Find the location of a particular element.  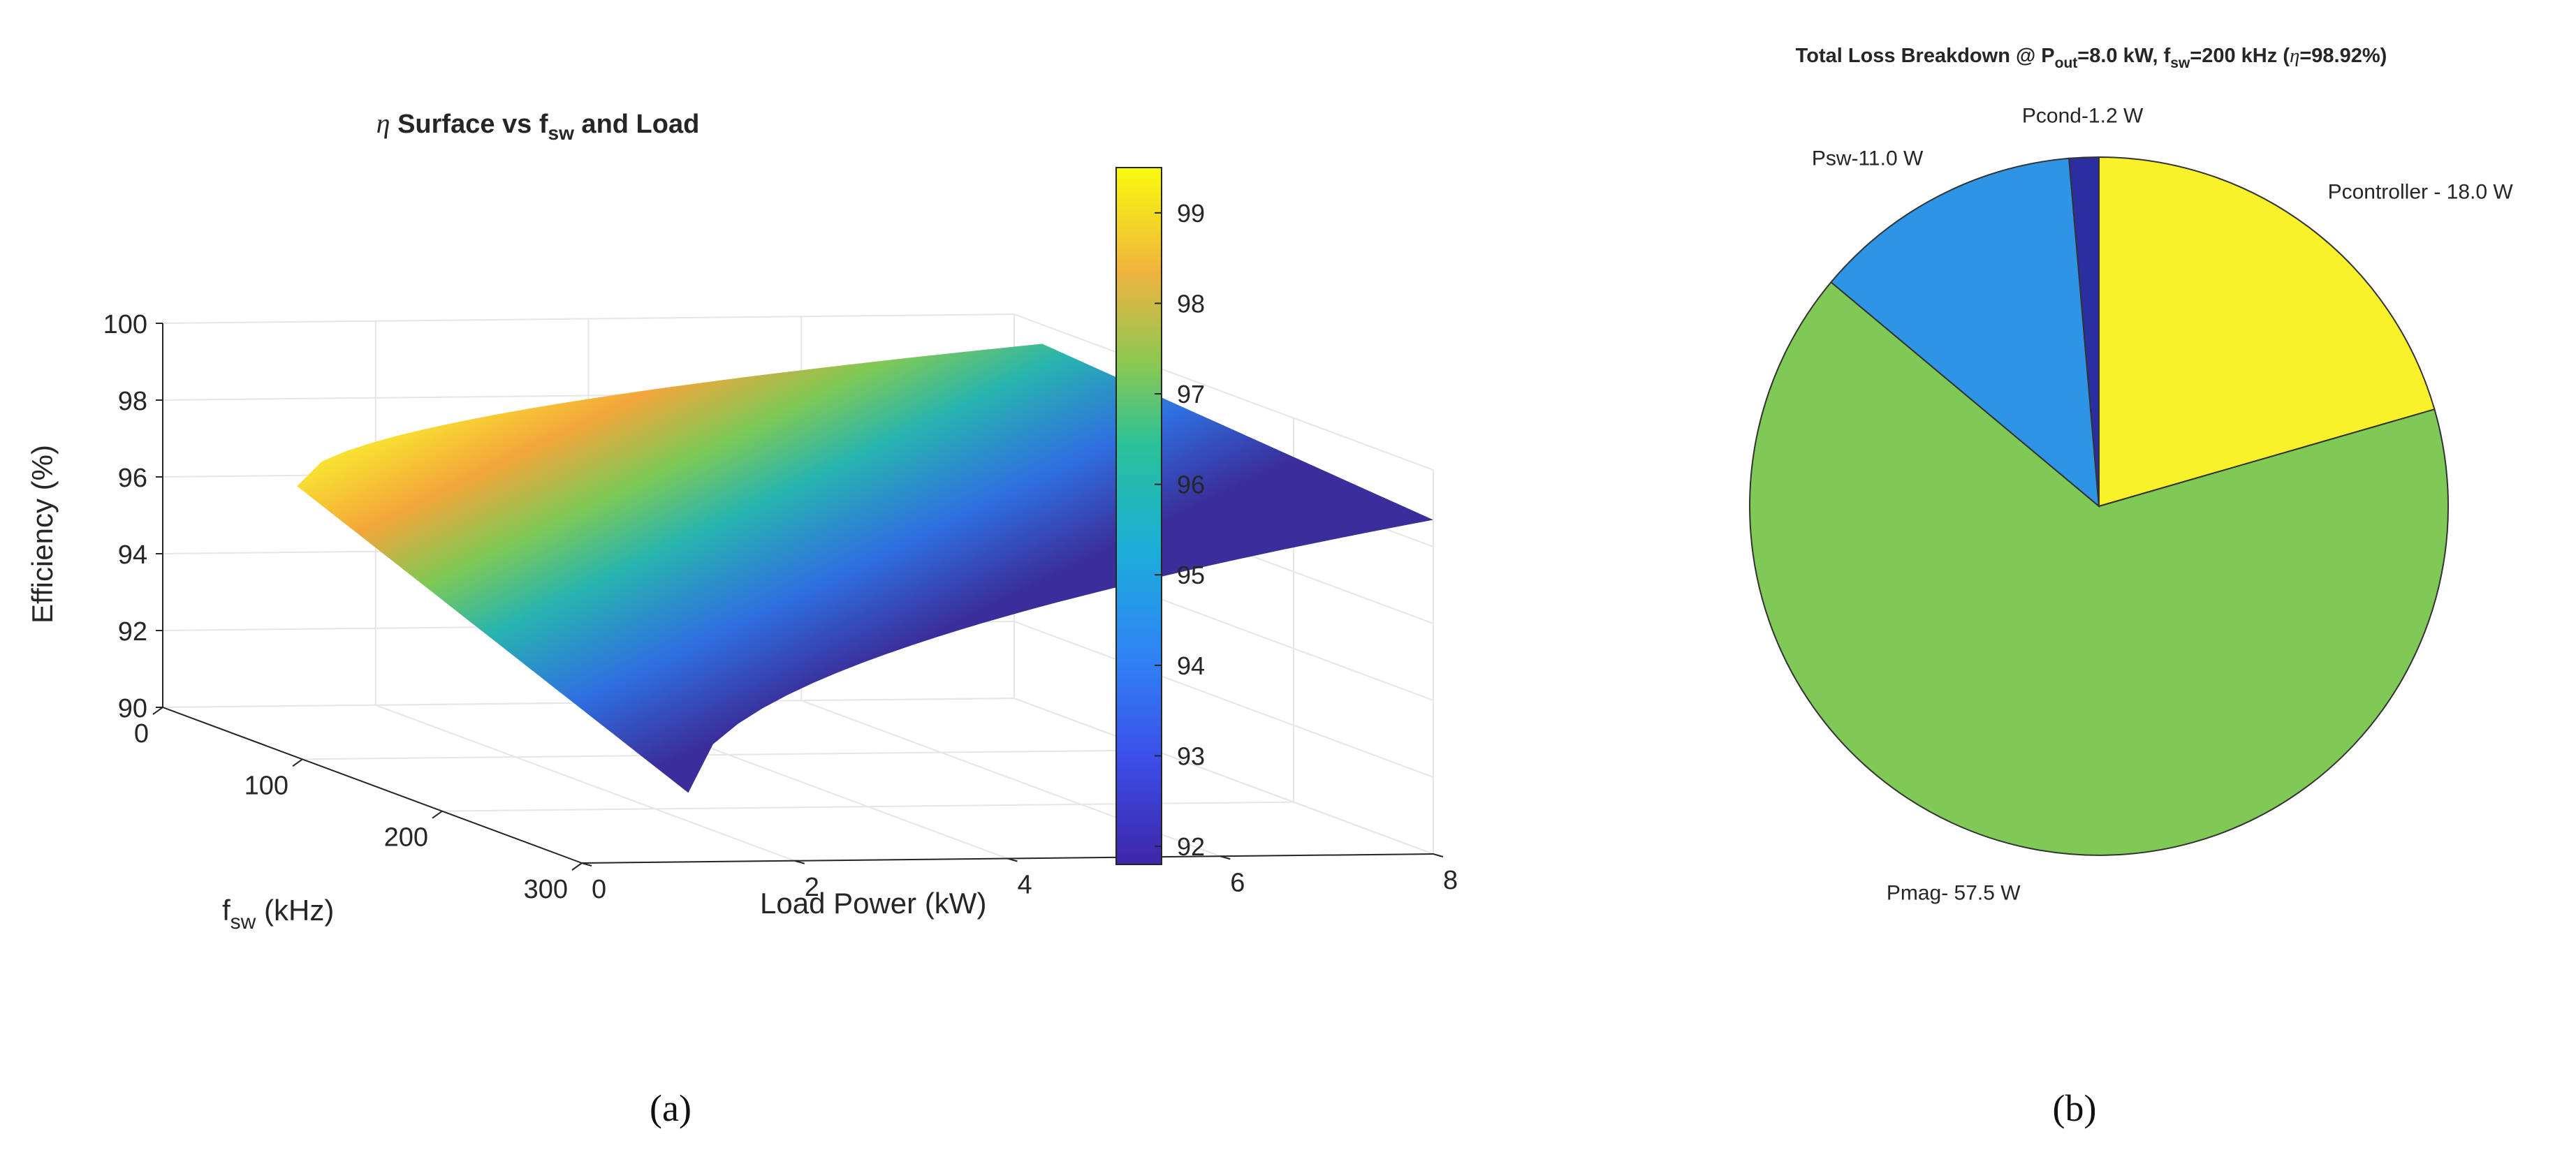

colorbar-tick-95: 95 is located at coordinates (1191, 575).